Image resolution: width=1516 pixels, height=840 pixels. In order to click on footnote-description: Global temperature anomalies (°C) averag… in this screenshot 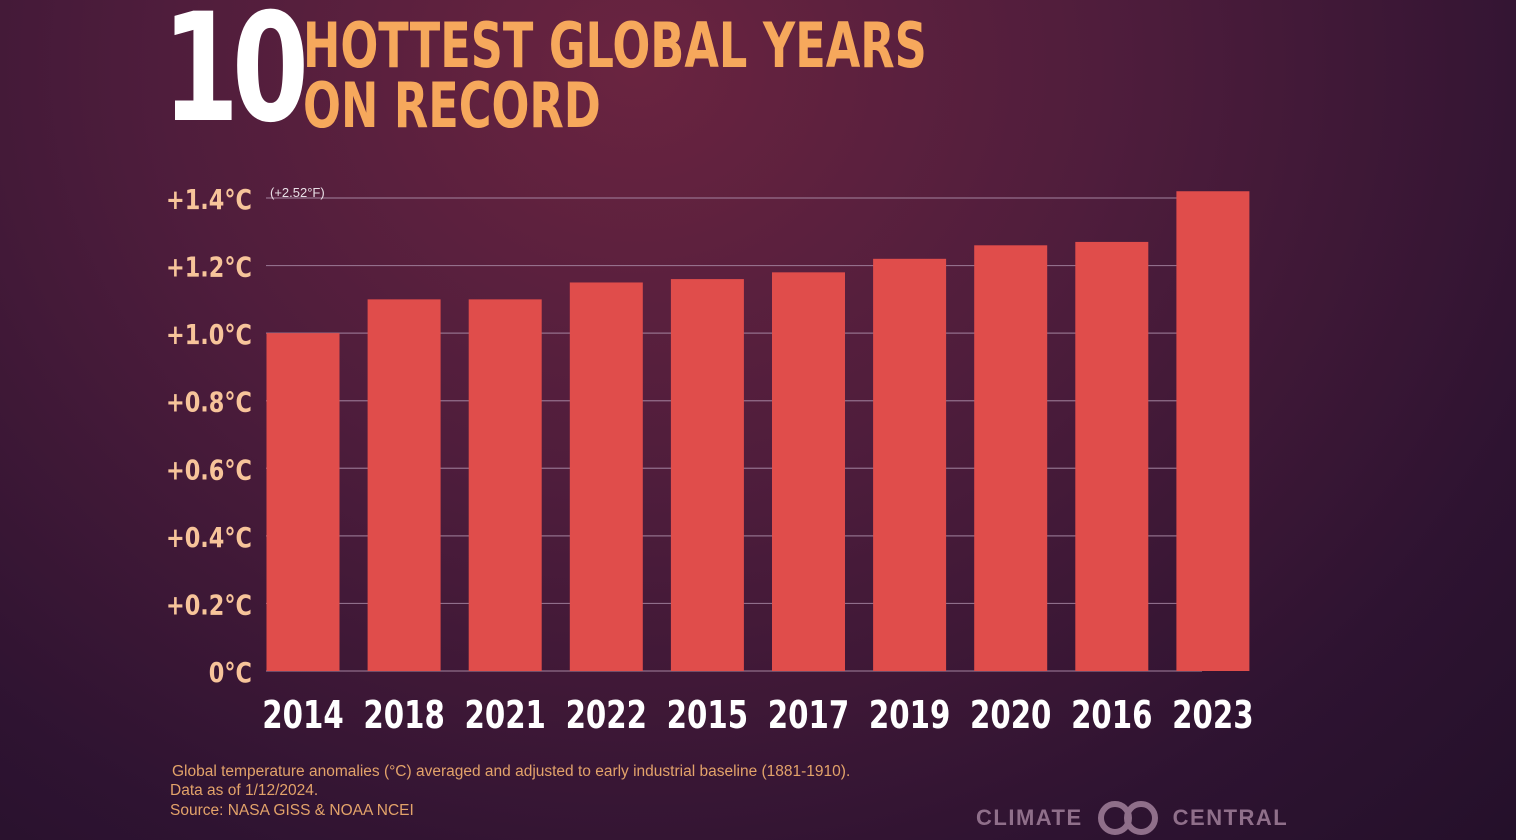, I will do `click(511, 771)`.